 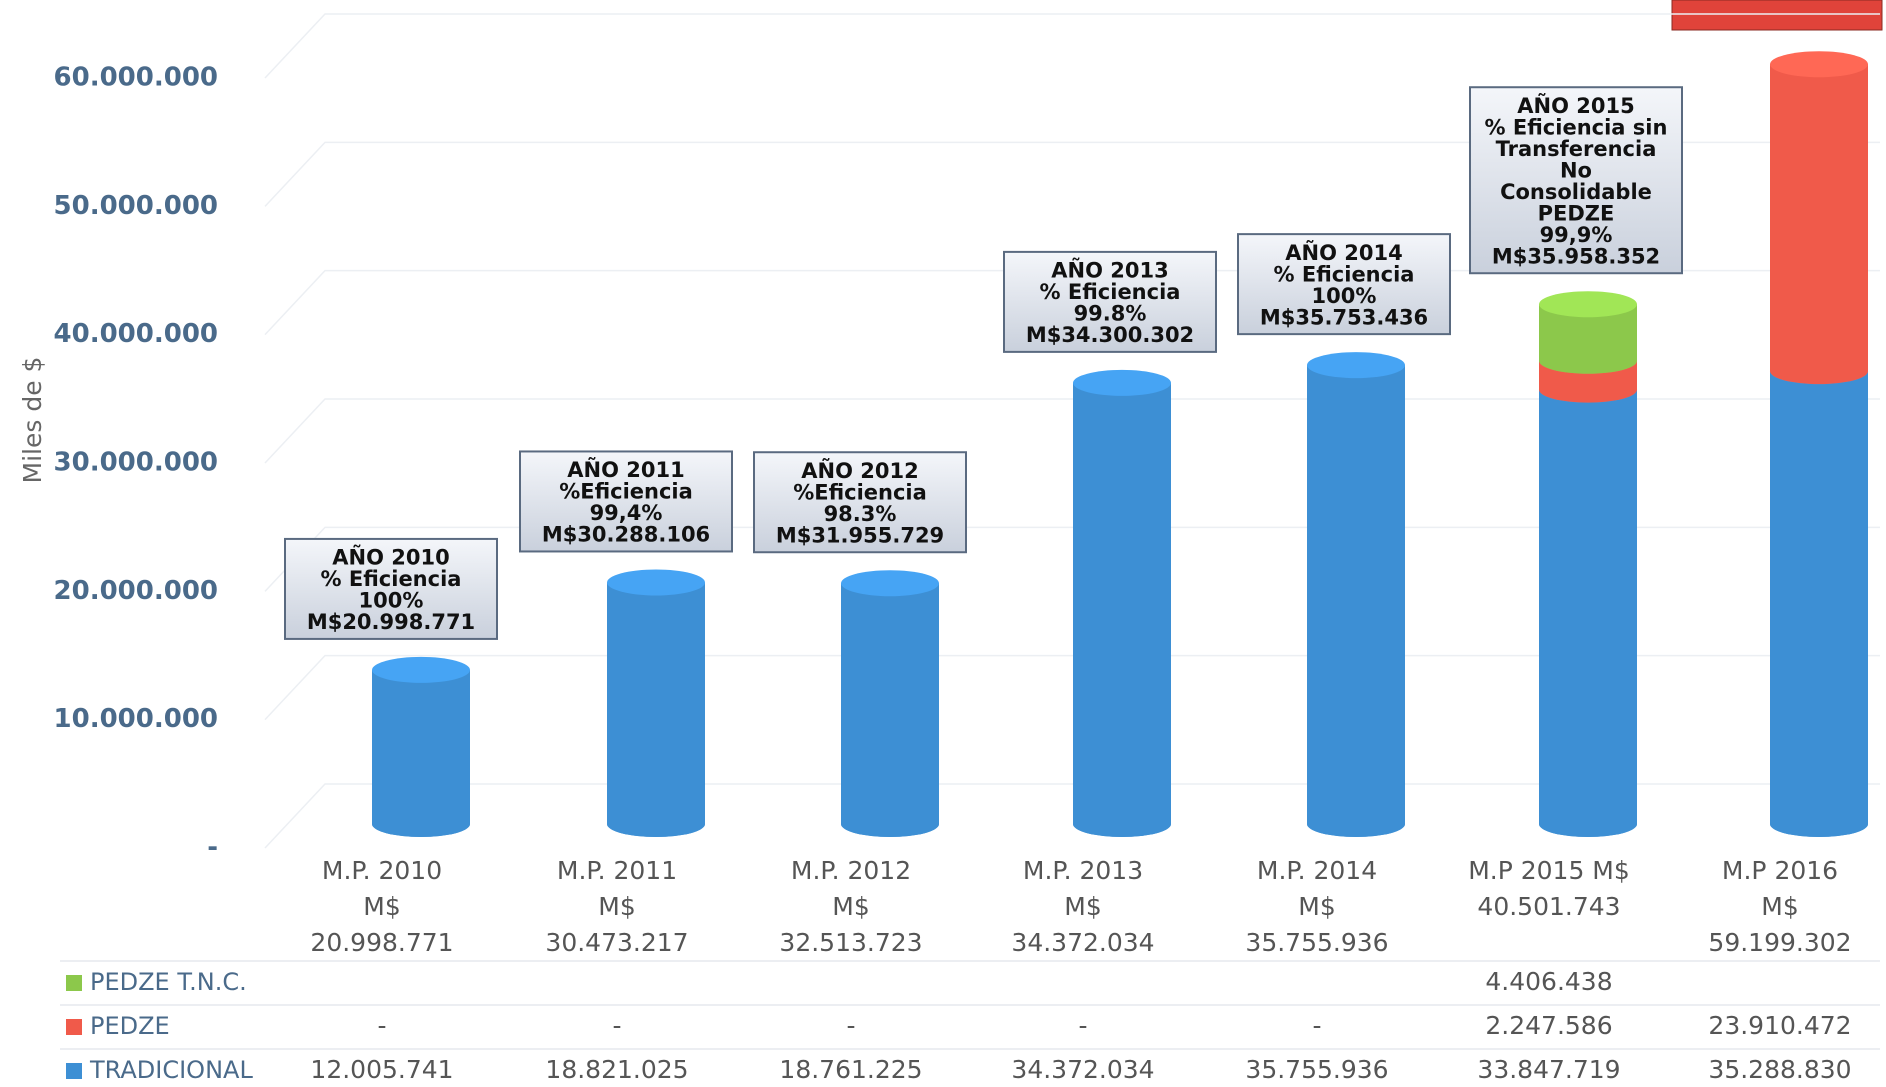 I want to click on x-tick-label: 34.372.034, so click(x=1082, y=942).